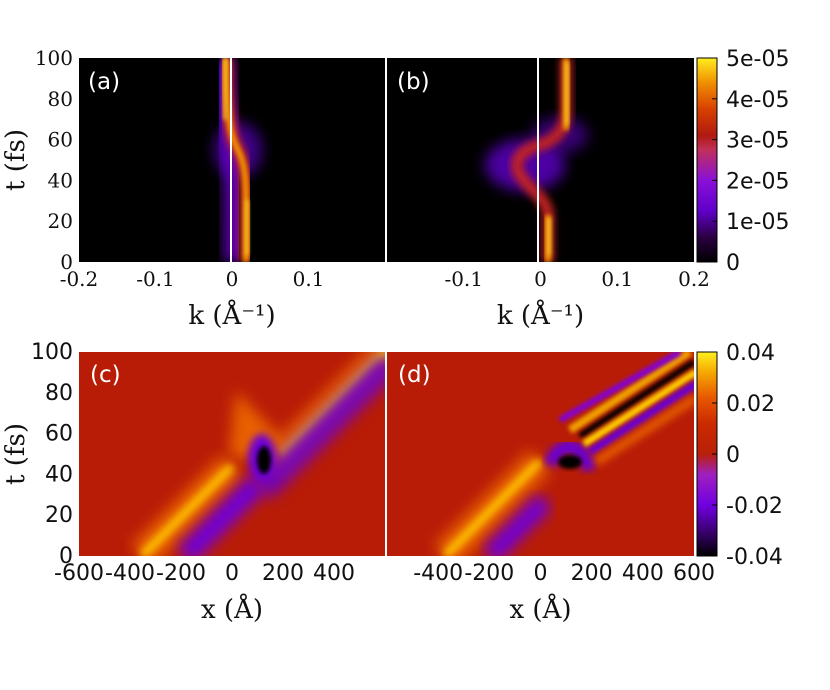 The height and width of the screenshot is (690, 830). Describe the element at coordinates (232, 279) in the screenshot. I see `panel-a-xtick-2: 0` at that location.